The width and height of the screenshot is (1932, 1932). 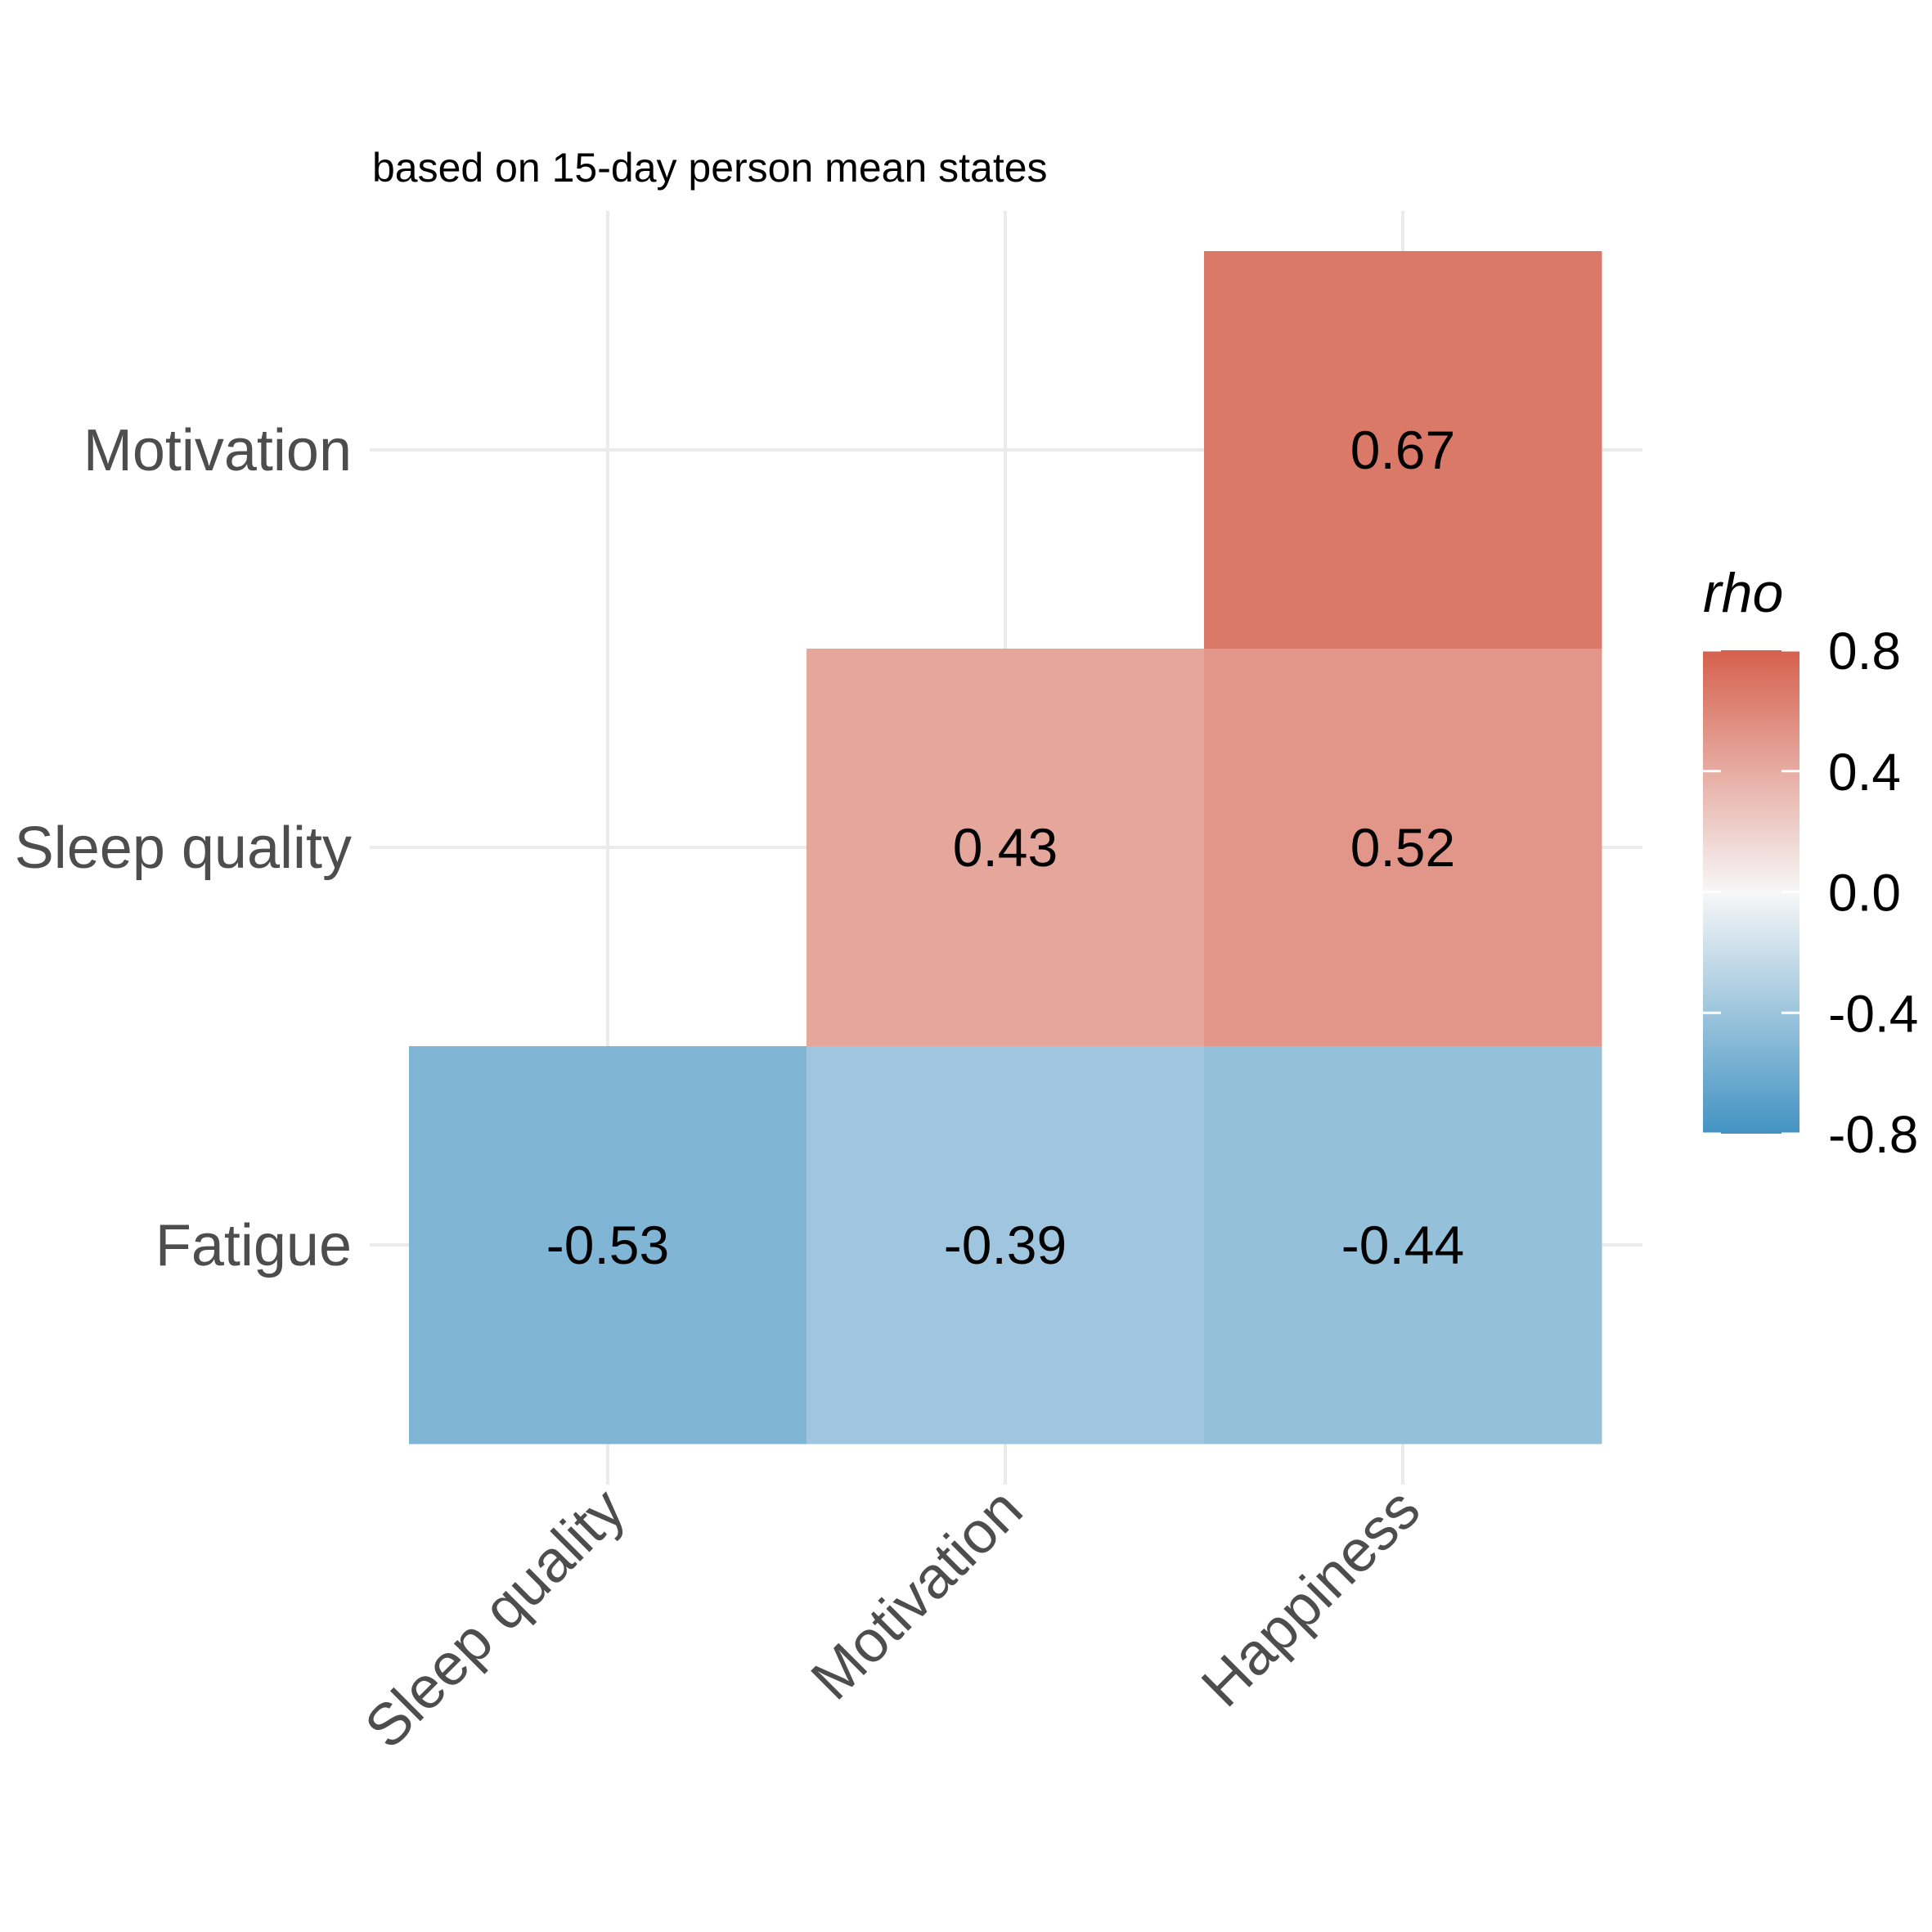 I want to click on cell-value-label: -0.39, so click(x=1006, y=1245).